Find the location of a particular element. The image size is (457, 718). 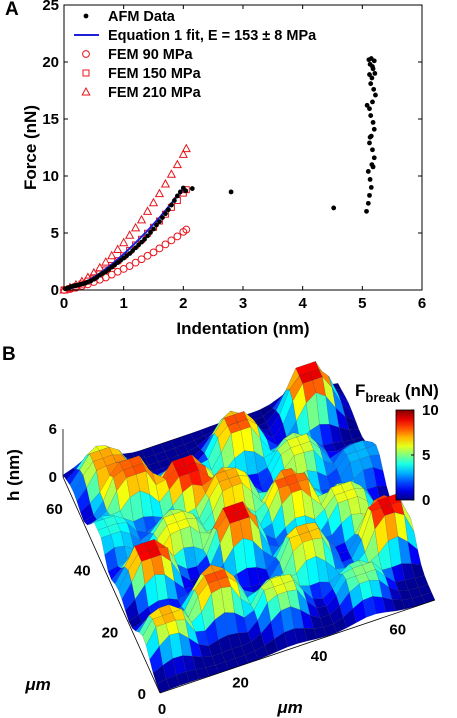

colorbar-tick-label: 0 is located at coordinates (426, 500).